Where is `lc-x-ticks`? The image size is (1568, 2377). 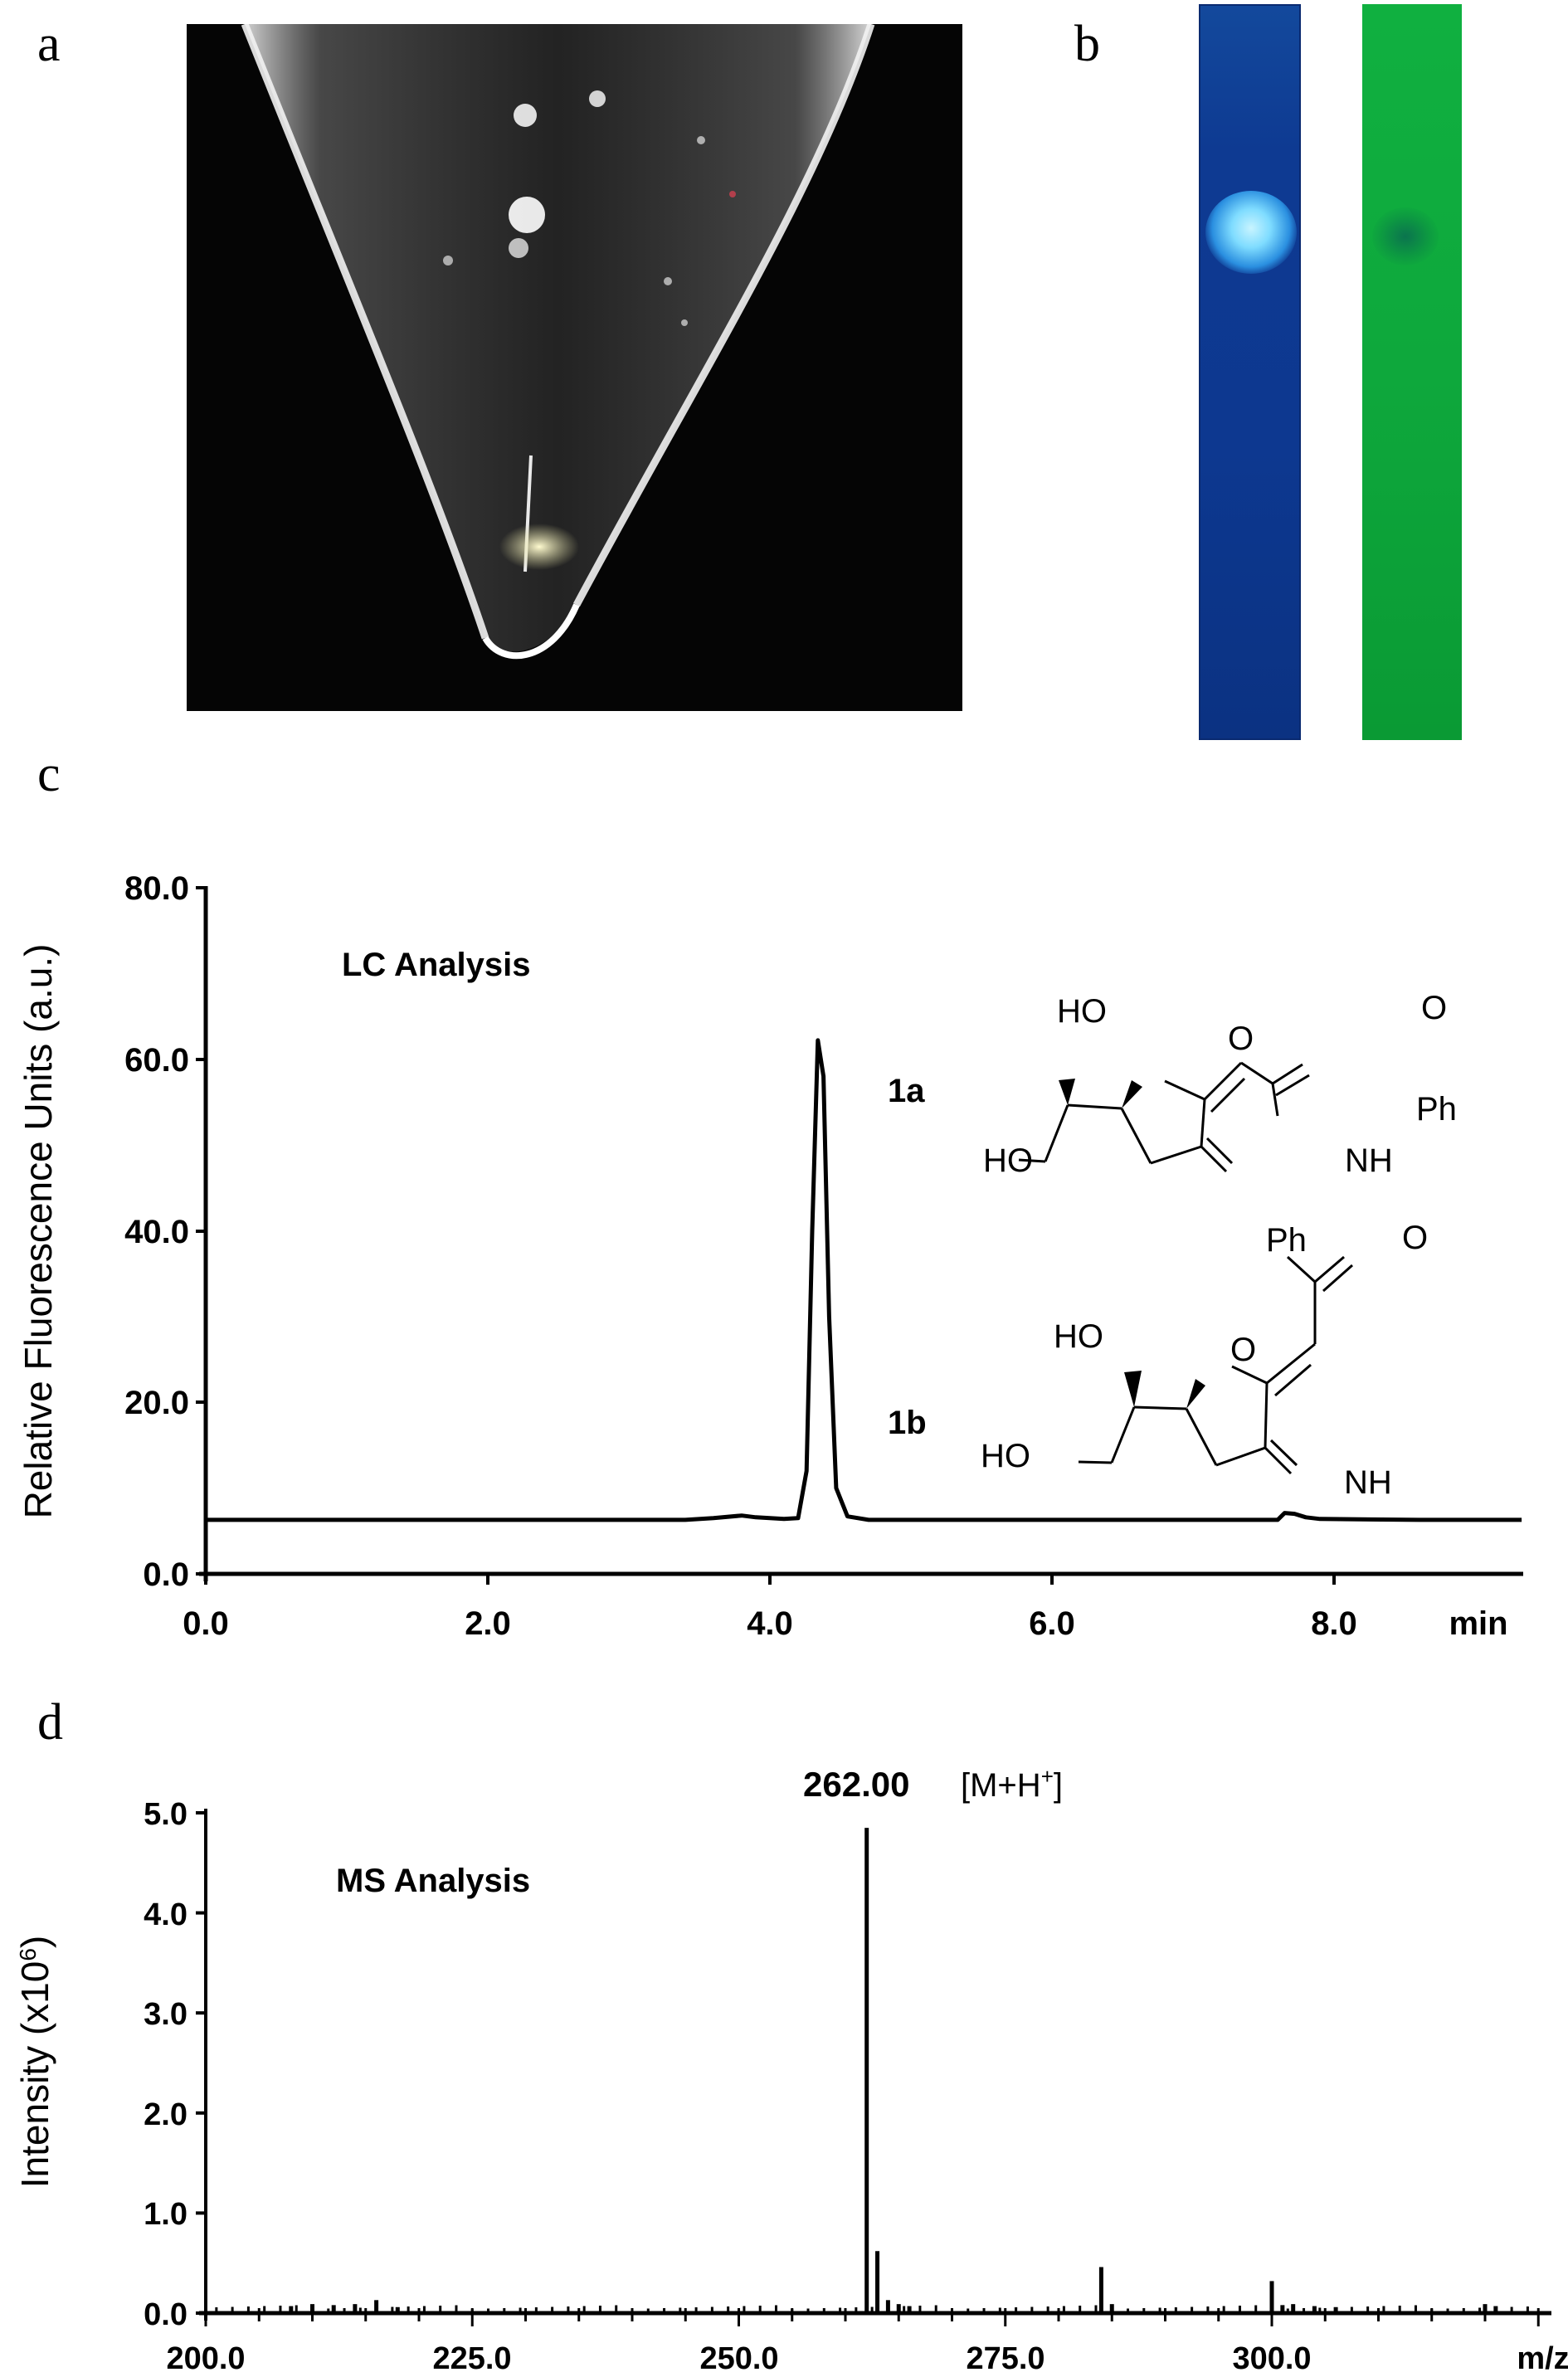 lc-x-ticks is located at coordinates (770, 1579).